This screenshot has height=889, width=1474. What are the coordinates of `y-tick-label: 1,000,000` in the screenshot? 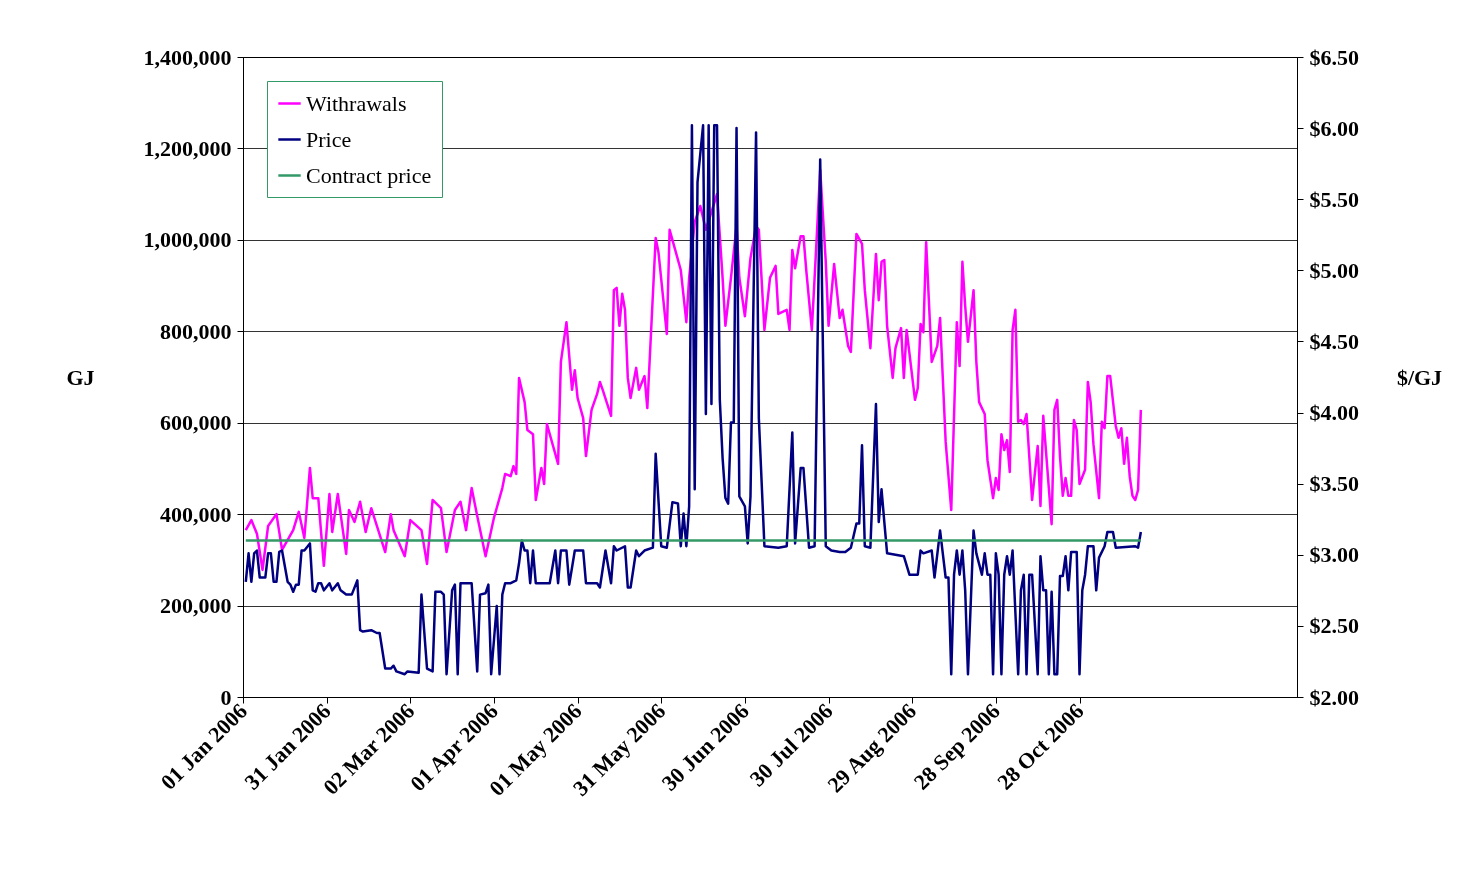 It's located at (187, 240).